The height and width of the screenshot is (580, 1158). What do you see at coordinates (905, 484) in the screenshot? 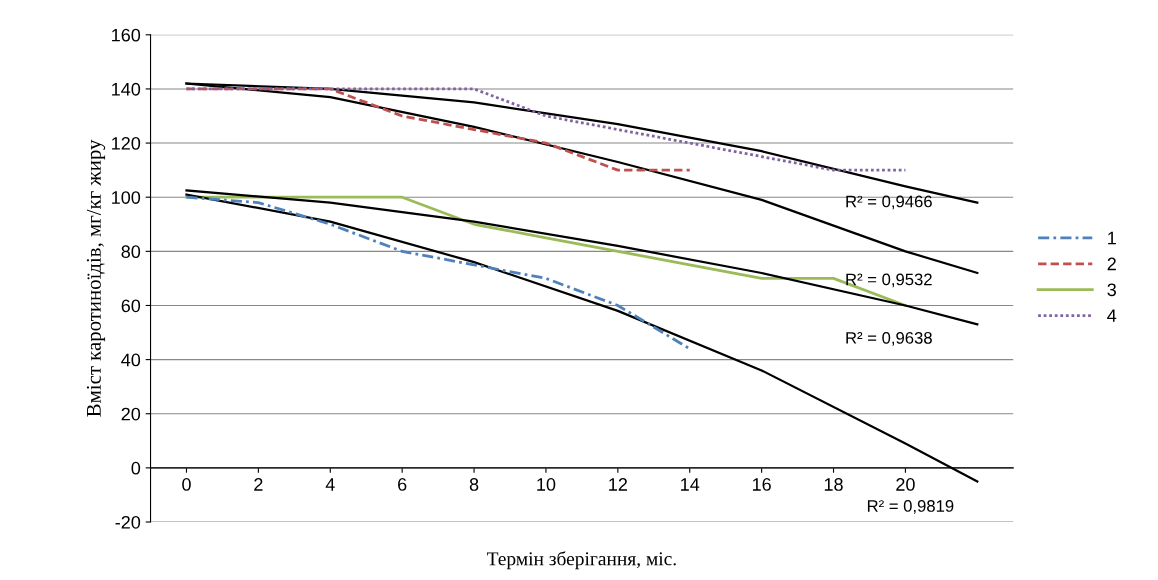
I see `x-tick-label: 20` at bounding box center [905, 484].